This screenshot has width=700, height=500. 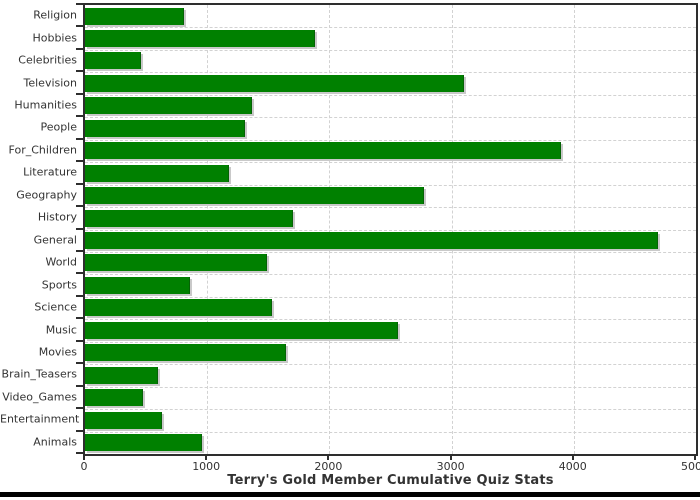 I want to click on bar-television, so click(x=274, y=83).